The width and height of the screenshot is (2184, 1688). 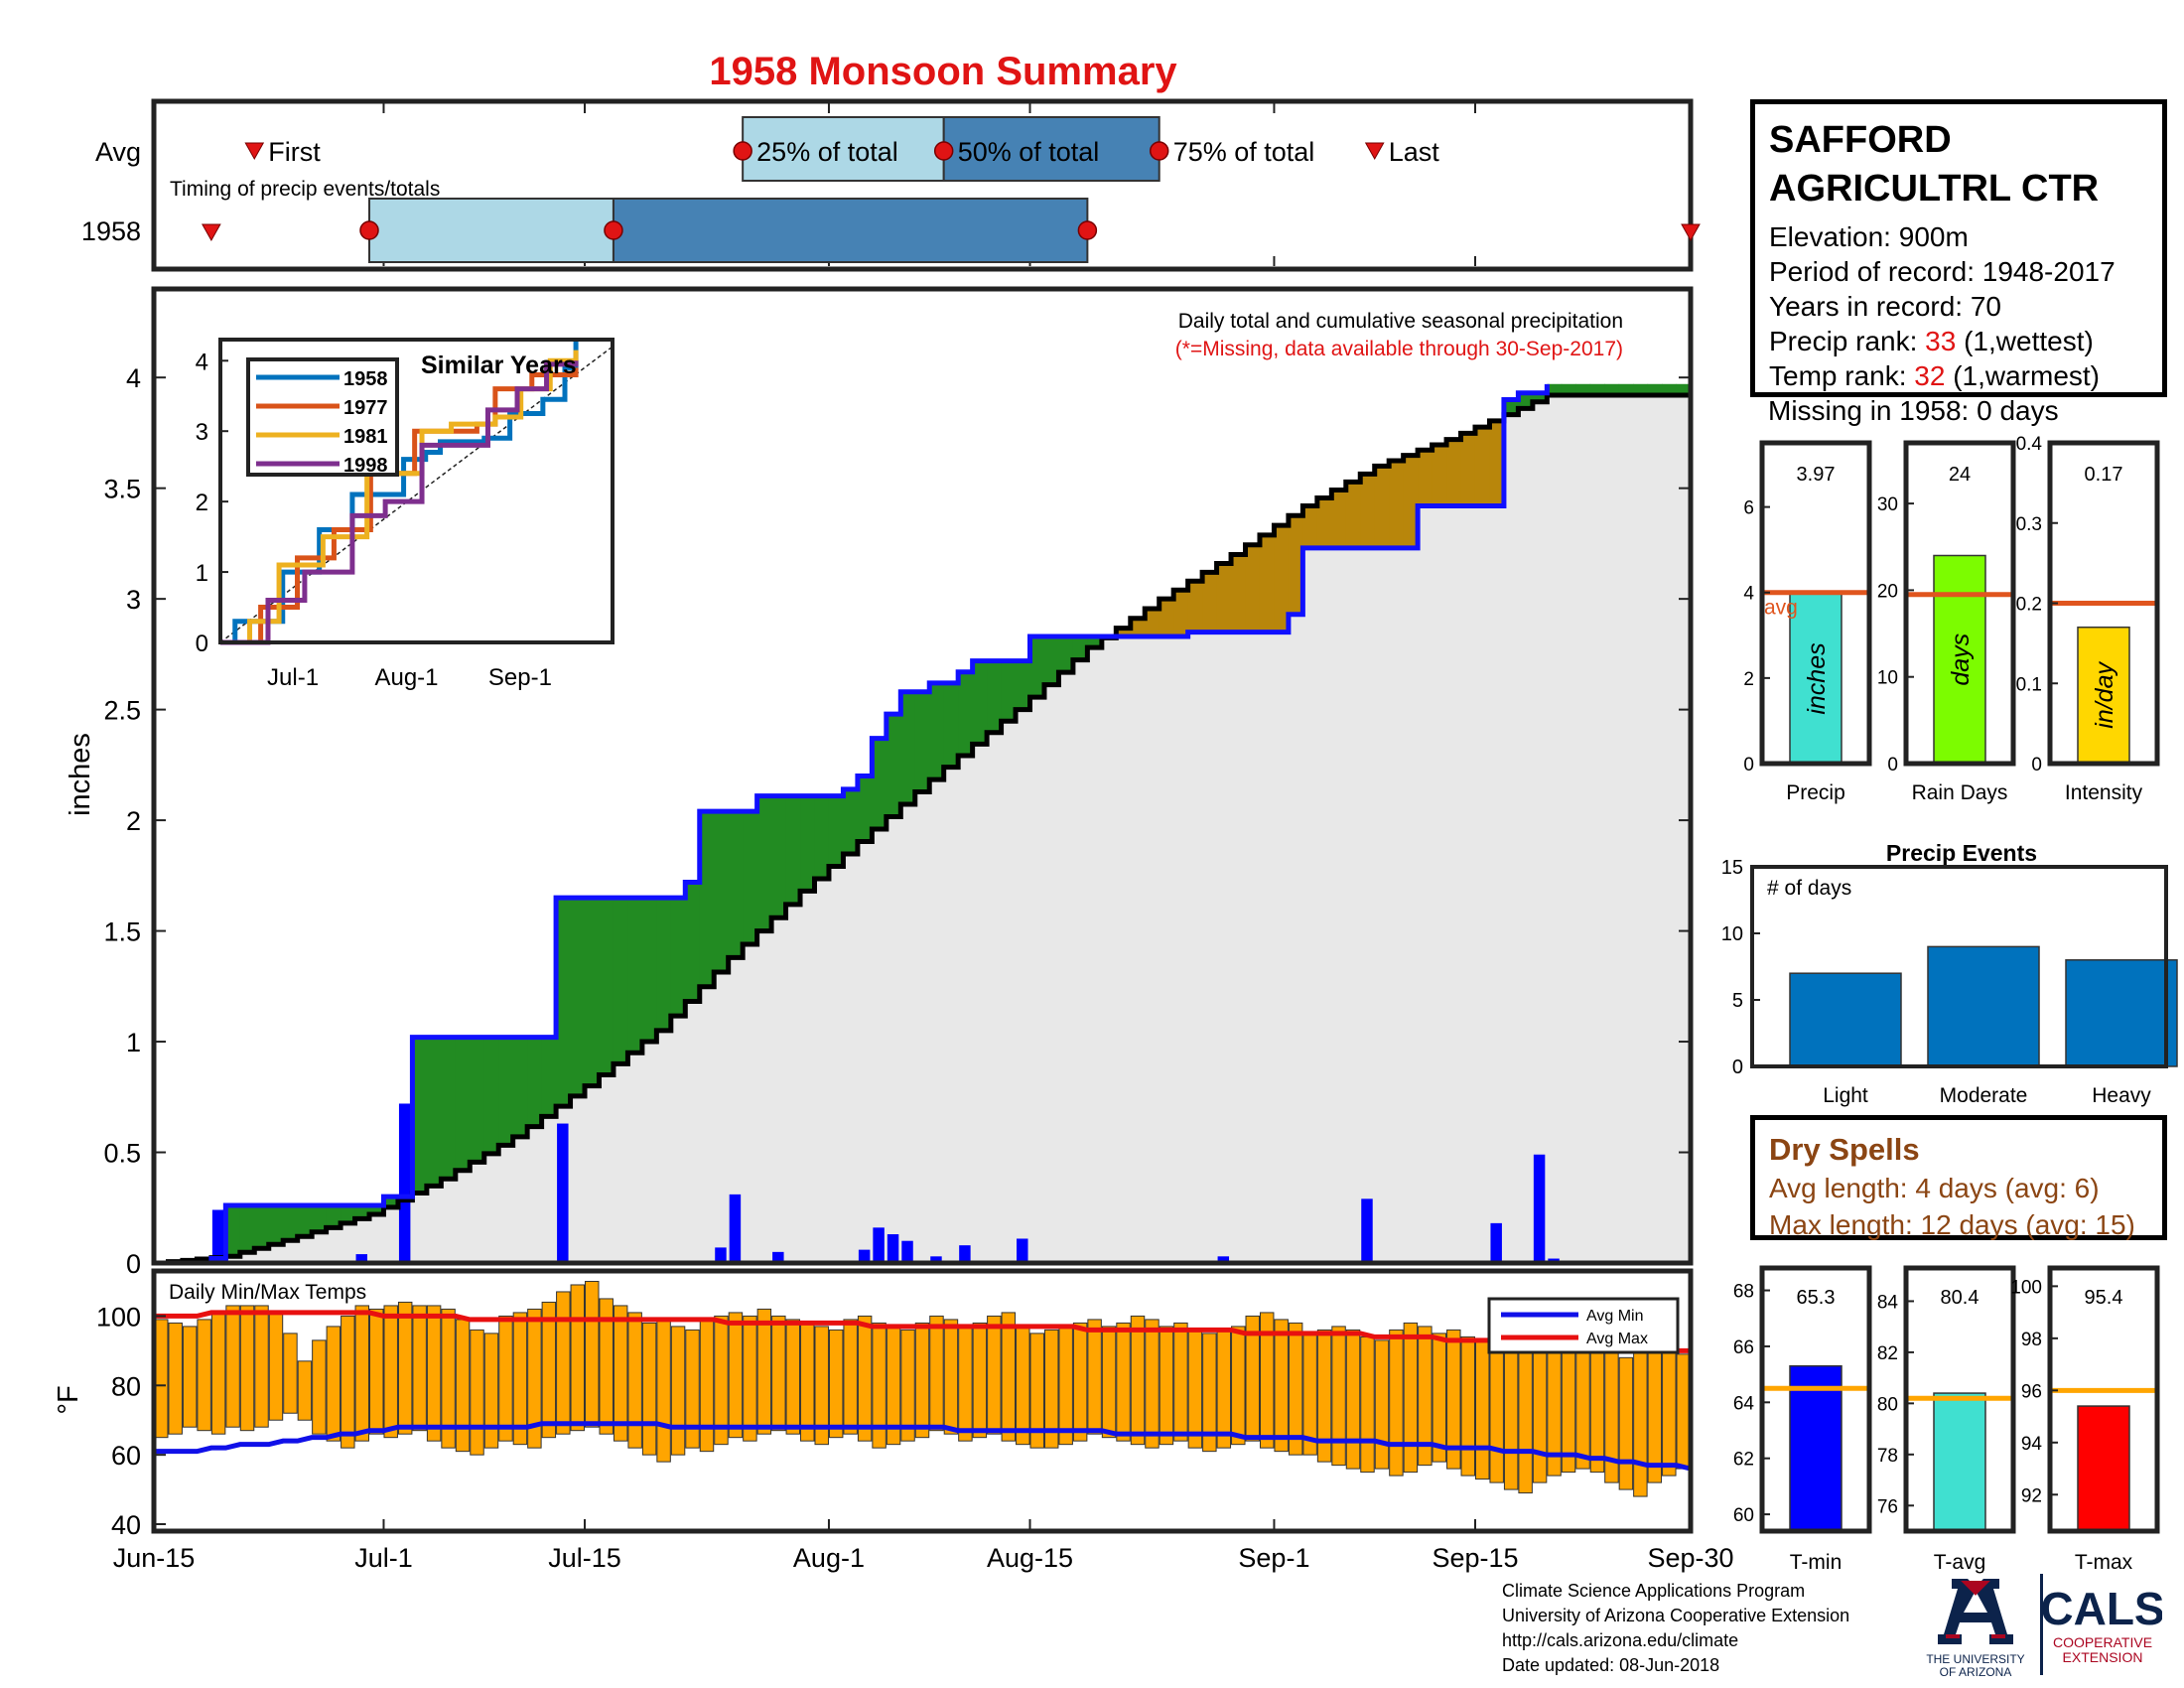 What do you see at coordinates (294, 152) in the screenshot?
I see `first-label: First` at bounding box center [294, 152].